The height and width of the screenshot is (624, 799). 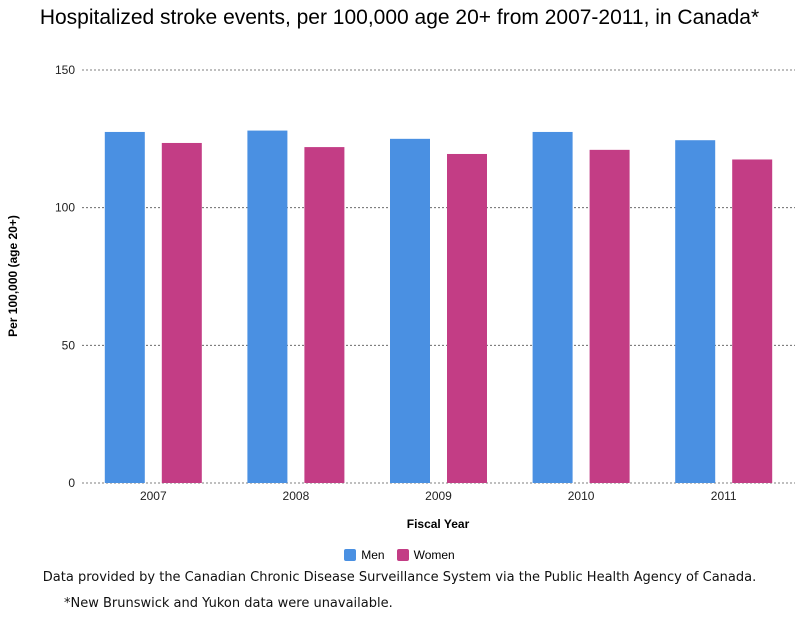 I want to click on y-tick-label: 0, so click(x=71, y=483).